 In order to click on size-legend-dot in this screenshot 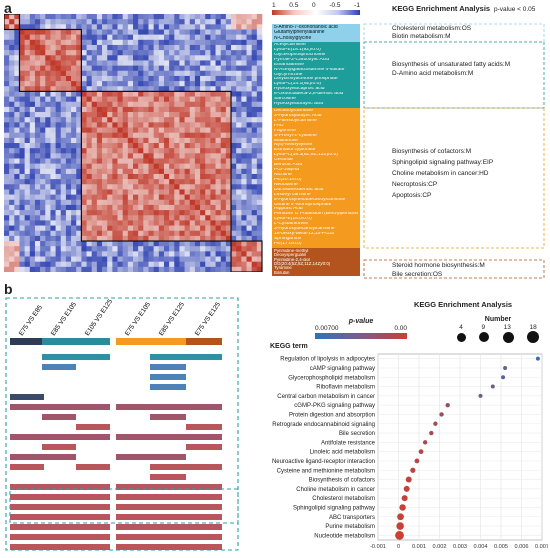, I will do `click(484, 337)`.